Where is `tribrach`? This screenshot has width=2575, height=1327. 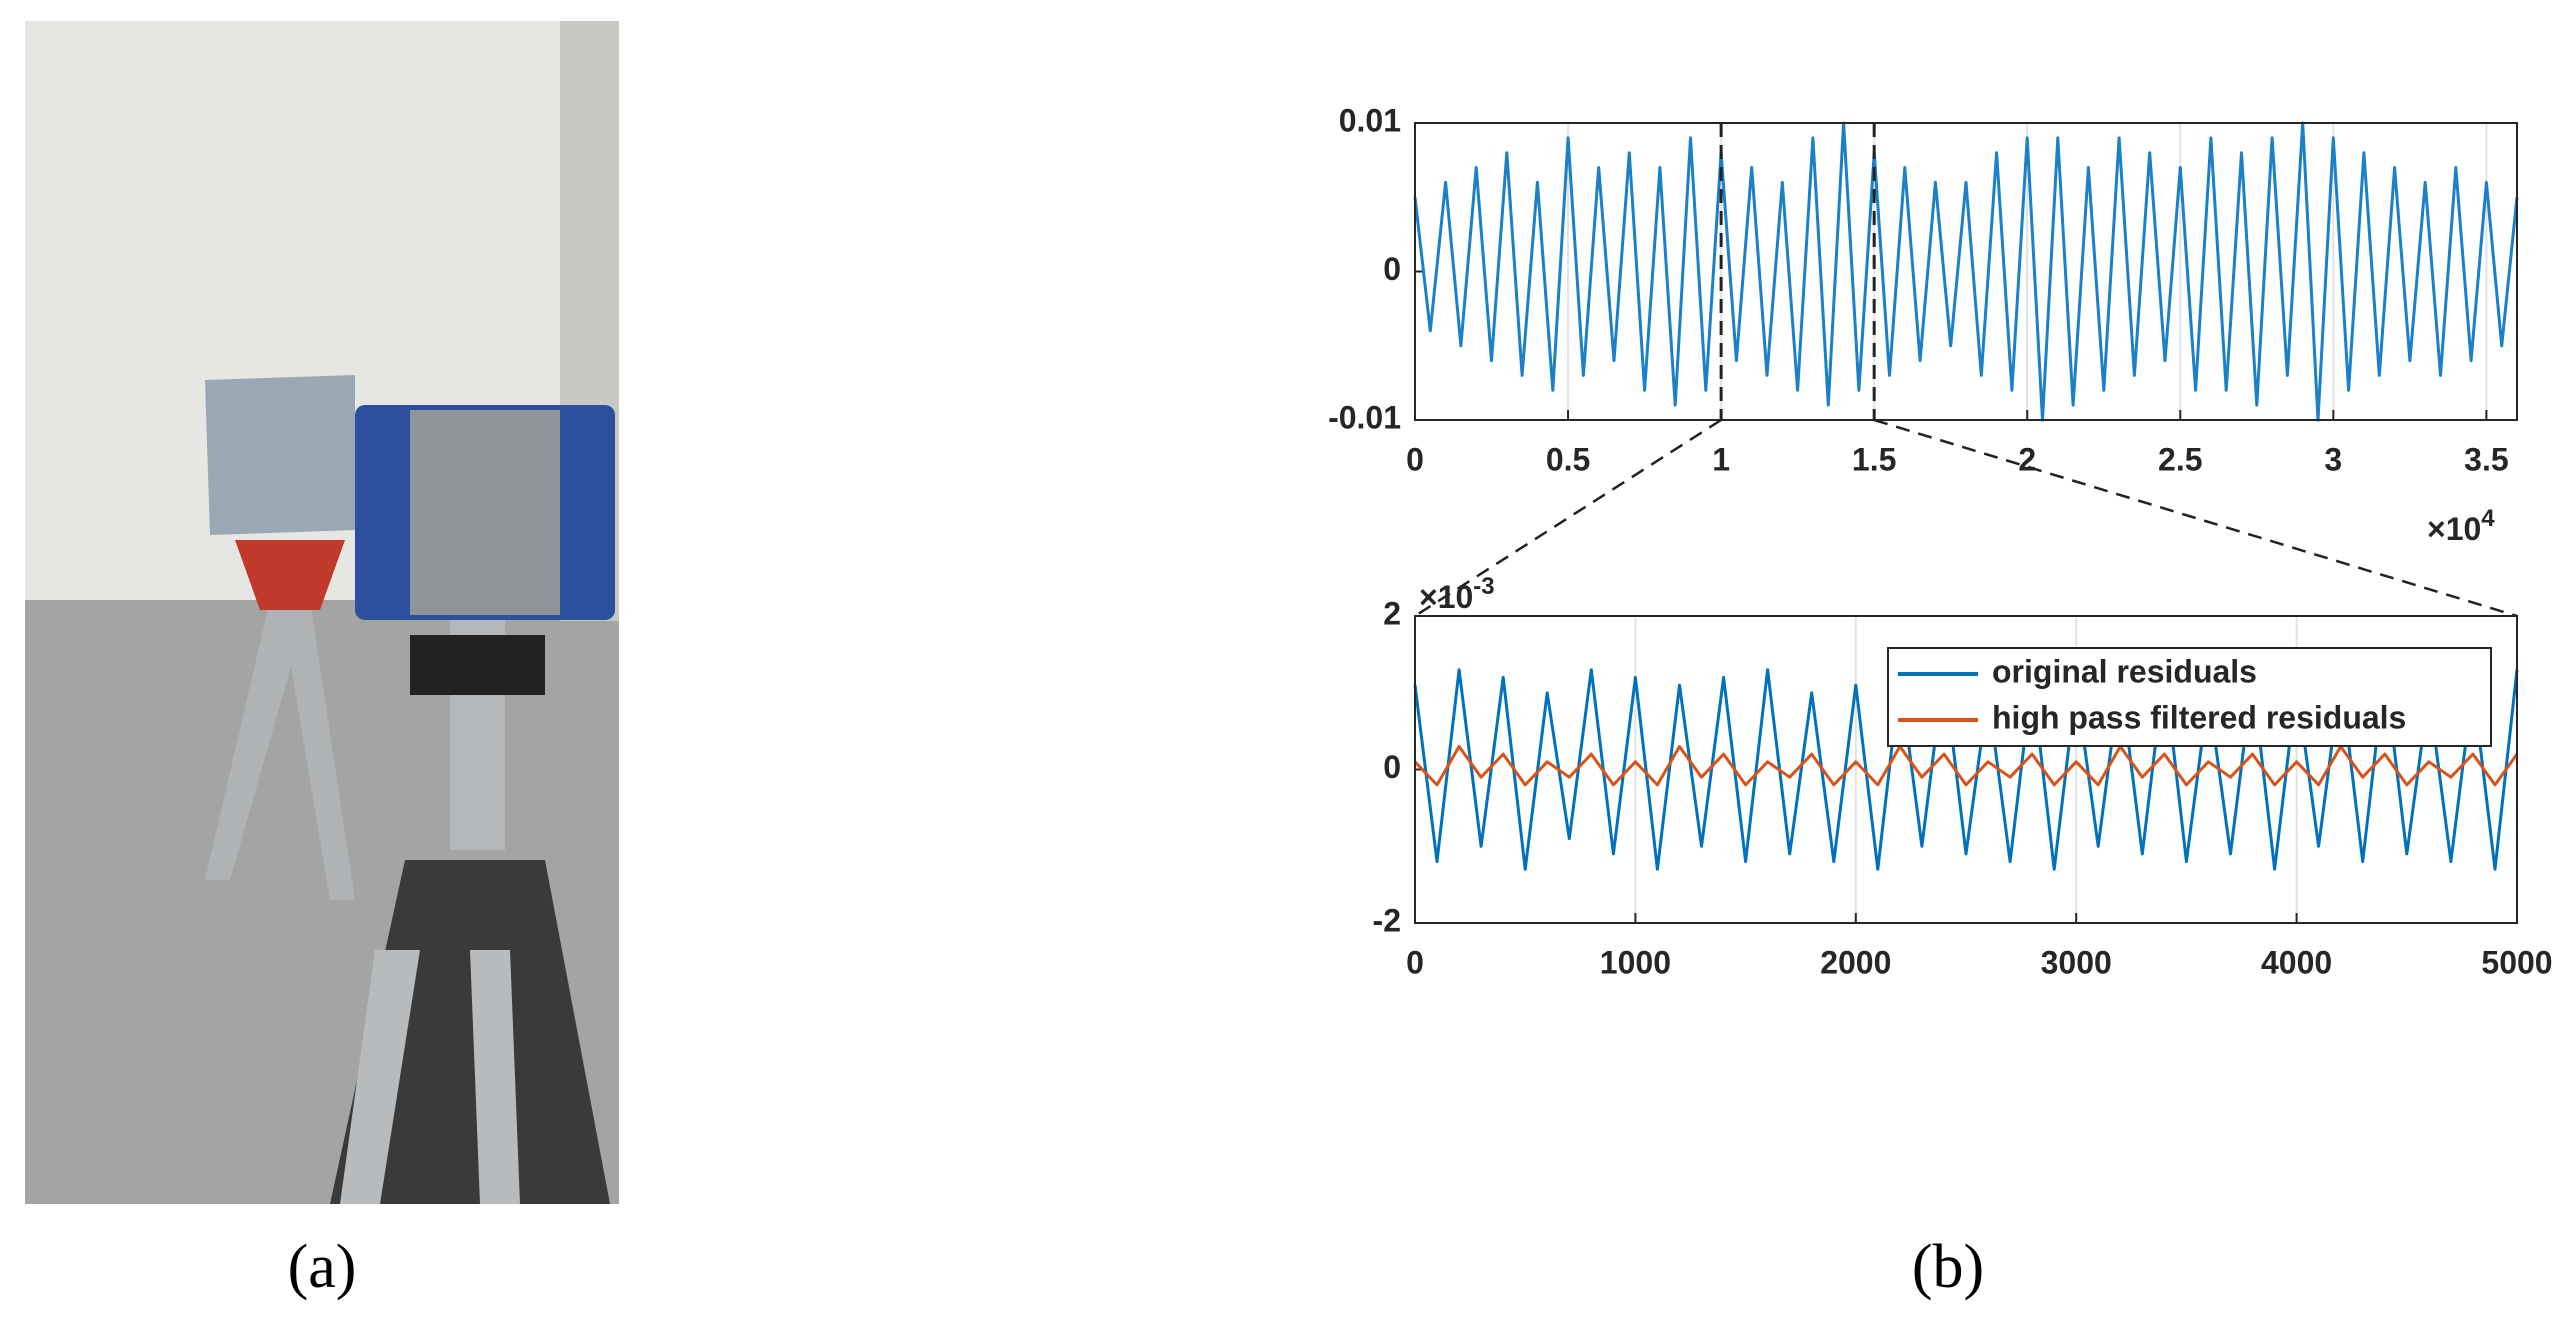 tribrach is located at coordinates (290, 575).